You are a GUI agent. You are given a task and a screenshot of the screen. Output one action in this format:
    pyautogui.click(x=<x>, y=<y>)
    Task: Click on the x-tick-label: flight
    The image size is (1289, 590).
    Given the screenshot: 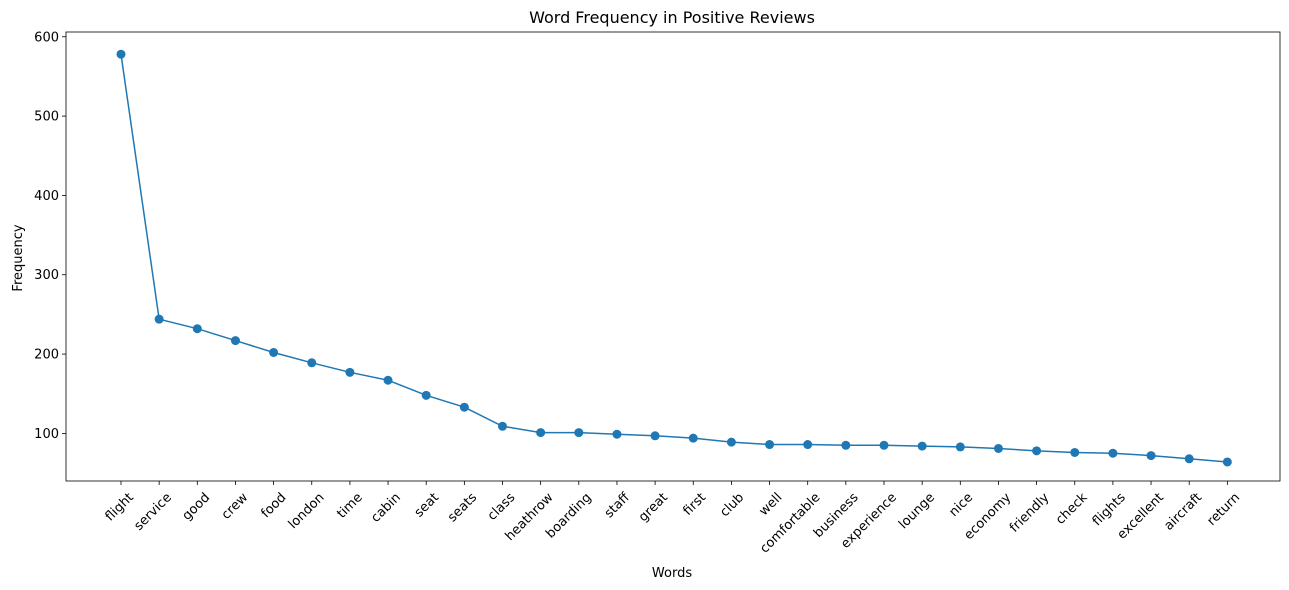 What is the action you would take?
    pyautogui.click(x=120, y=507)
    